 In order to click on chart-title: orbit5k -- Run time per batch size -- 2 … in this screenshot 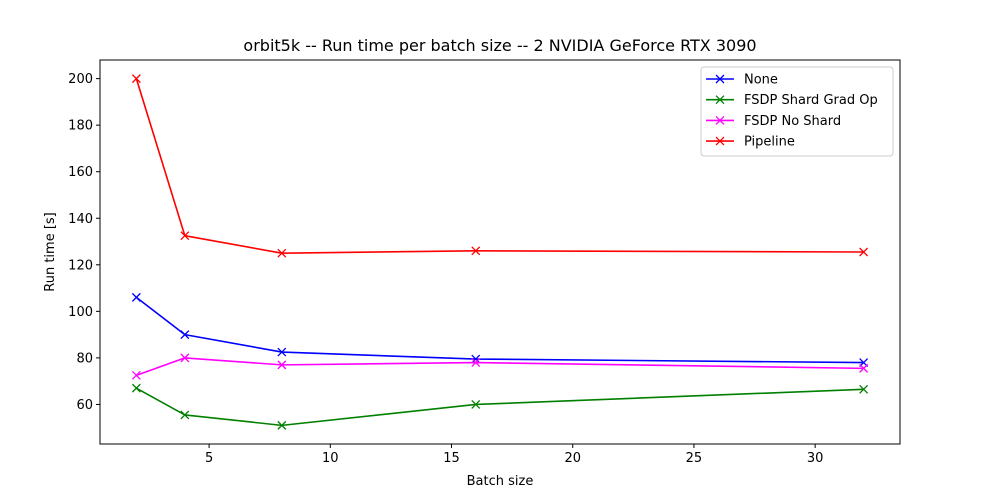, I will do `click(499, 45)`.